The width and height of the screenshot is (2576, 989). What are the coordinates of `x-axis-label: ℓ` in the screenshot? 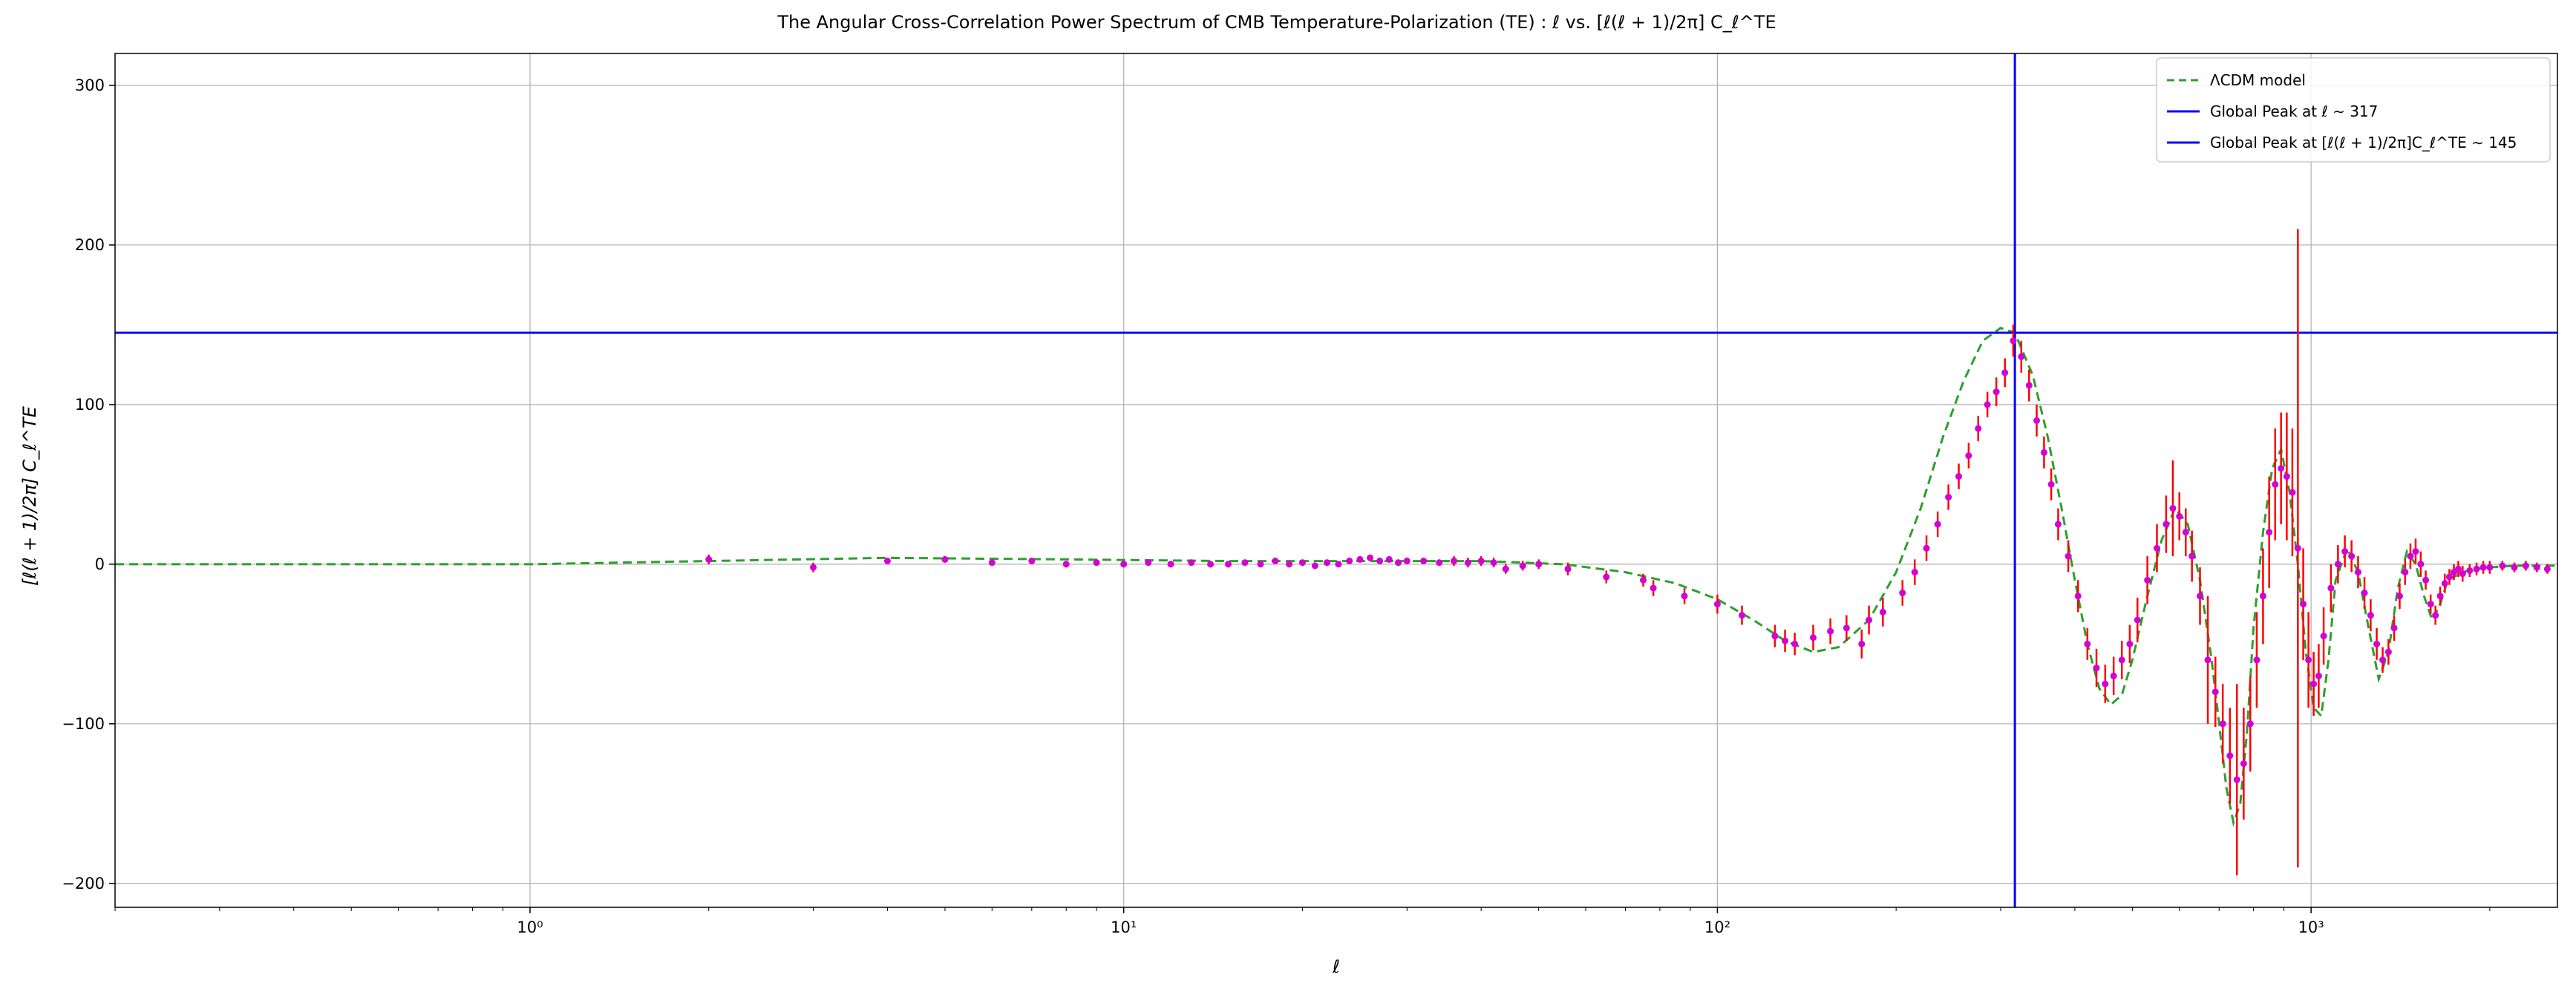 It's located at (1336, 967).